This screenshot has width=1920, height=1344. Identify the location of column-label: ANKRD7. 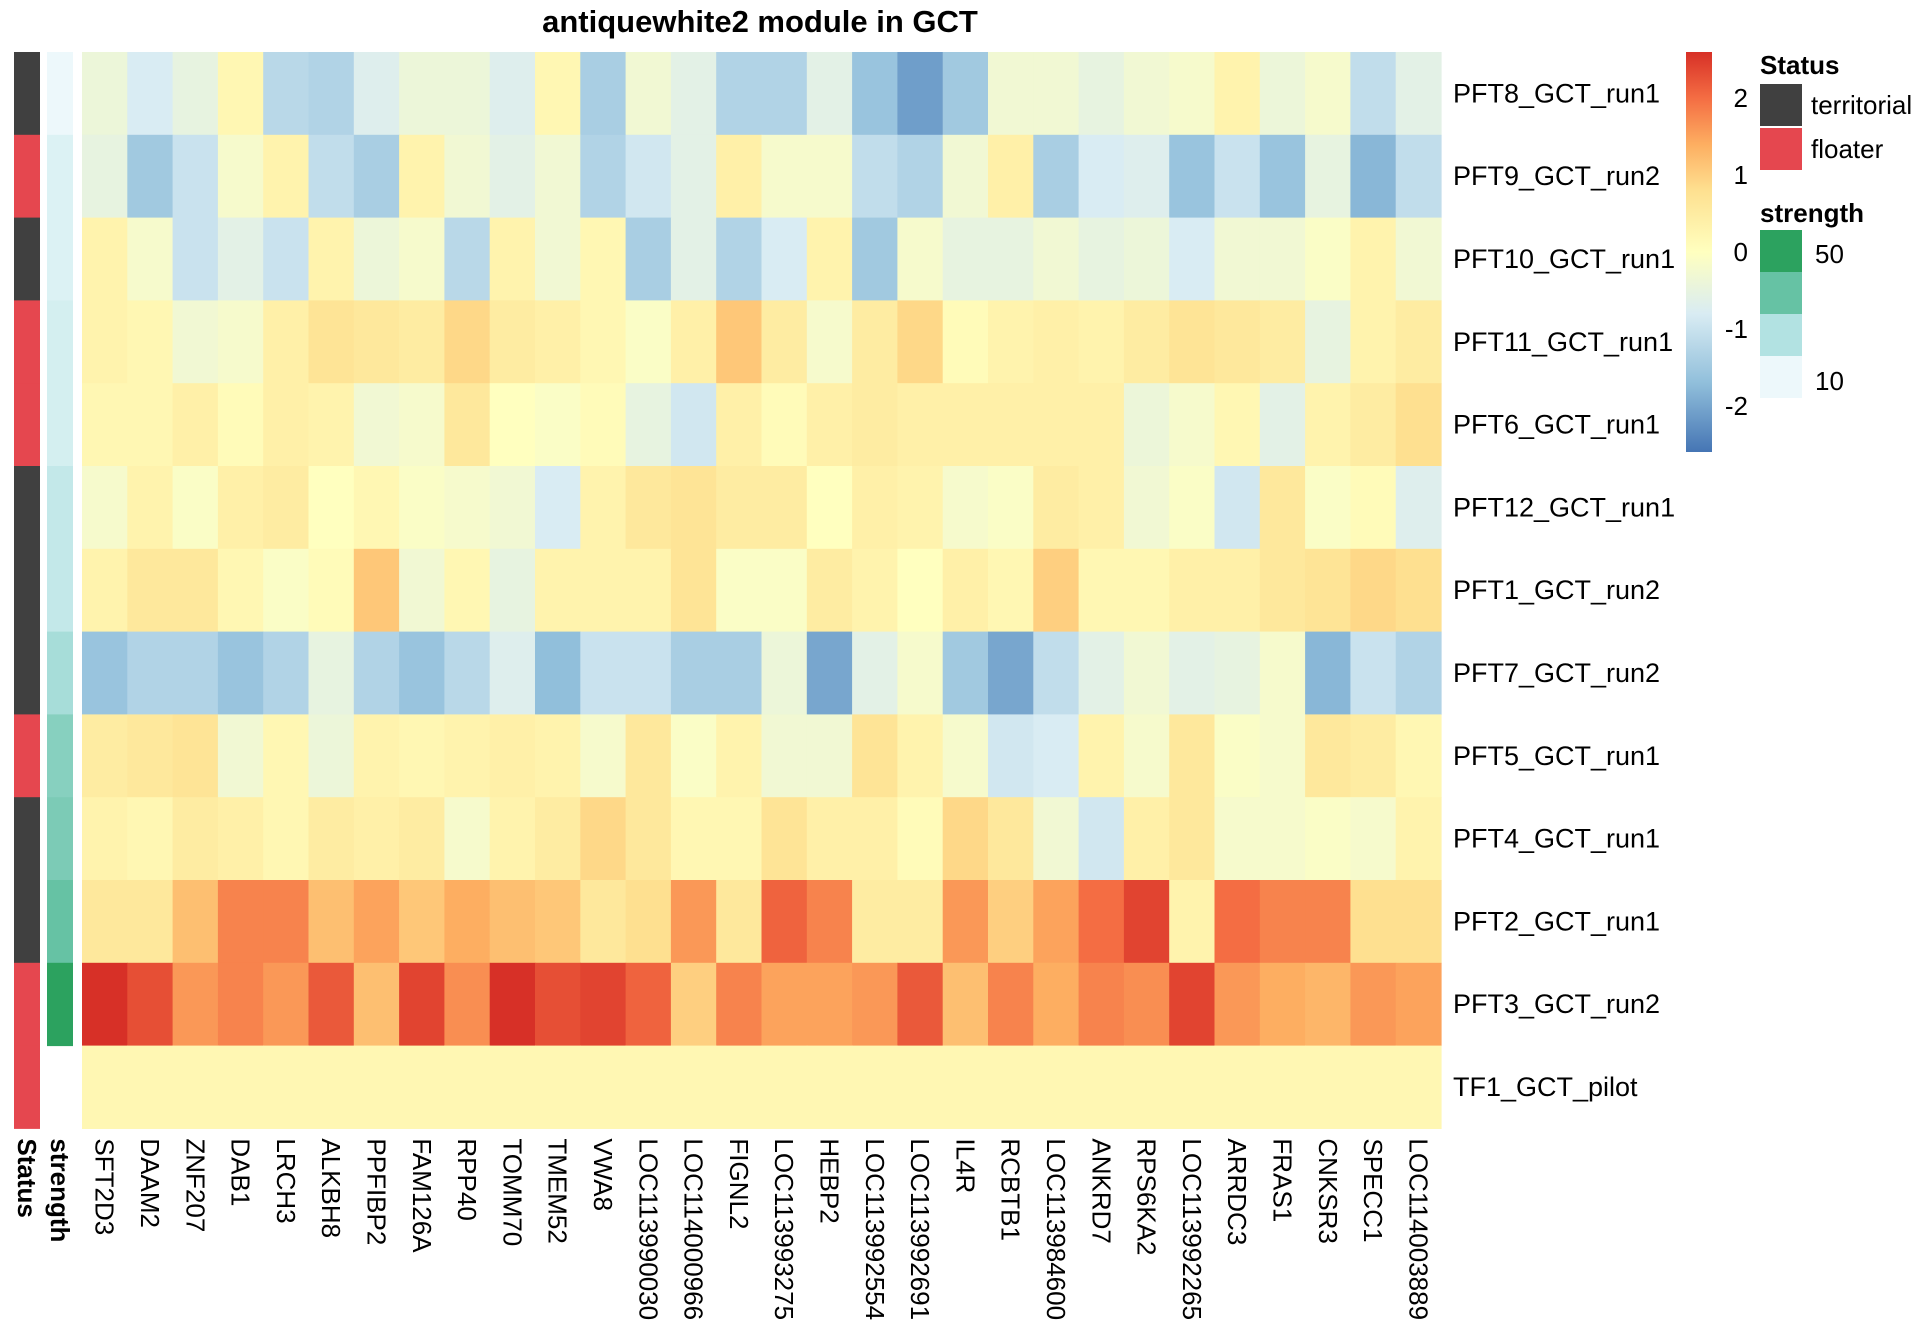
(1101, 1190).